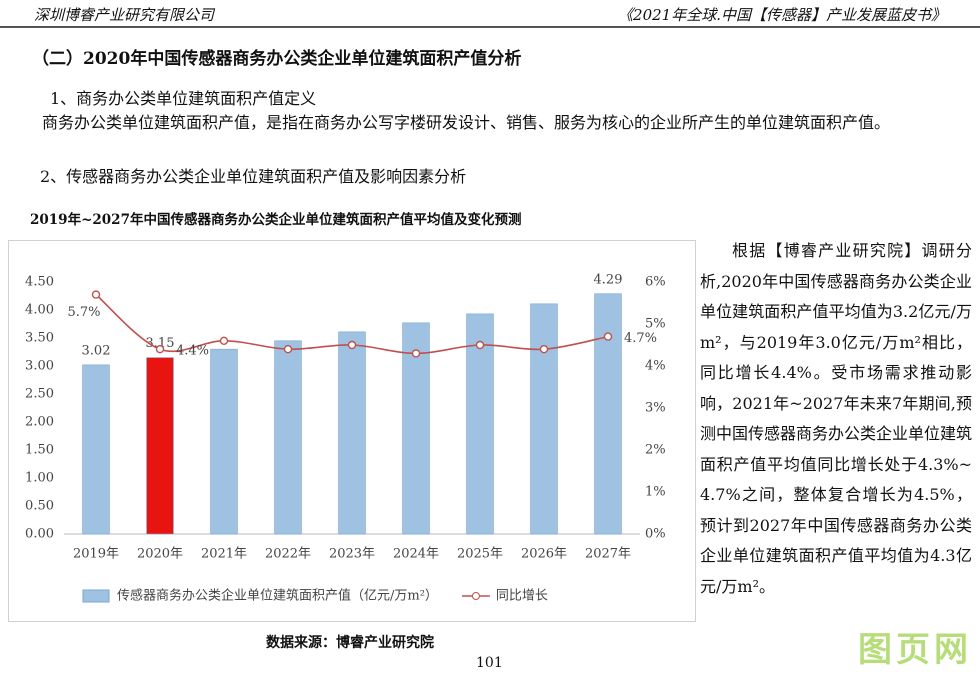  What do you see at coordinates (655, 534) in the screenshot?
I see `y2-tick-label: 0%` at bounding box center [655, 534].